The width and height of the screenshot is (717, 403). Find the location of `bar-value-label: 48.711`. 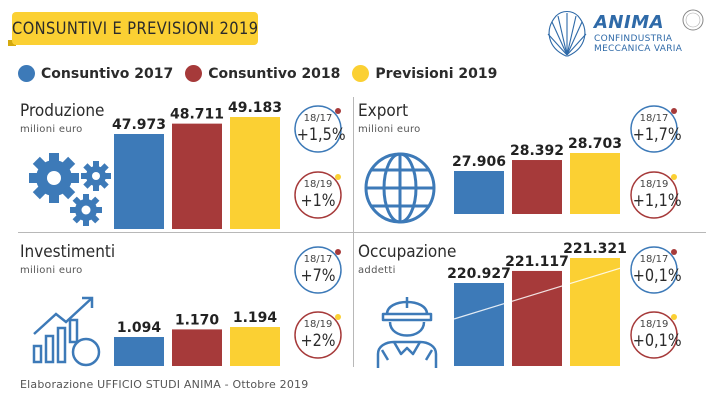

bar-value-label: 48.711 is located at coordinates (197, 115).